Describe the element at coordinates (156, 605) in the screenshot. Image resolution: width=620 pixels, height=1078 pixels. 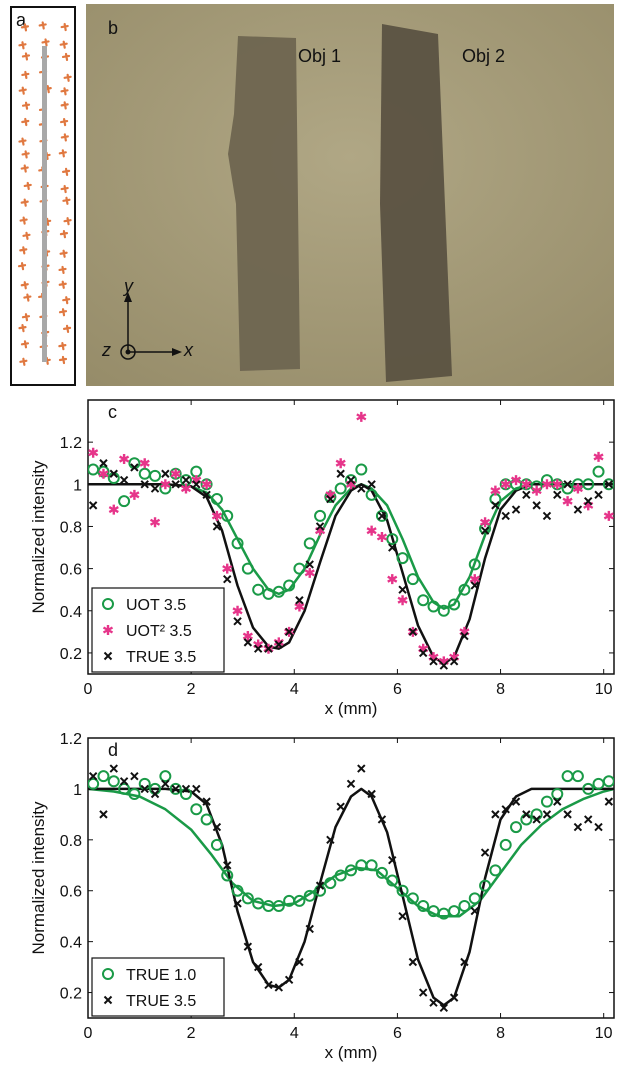
I see `legend-label: UOT 3.5` at that location.